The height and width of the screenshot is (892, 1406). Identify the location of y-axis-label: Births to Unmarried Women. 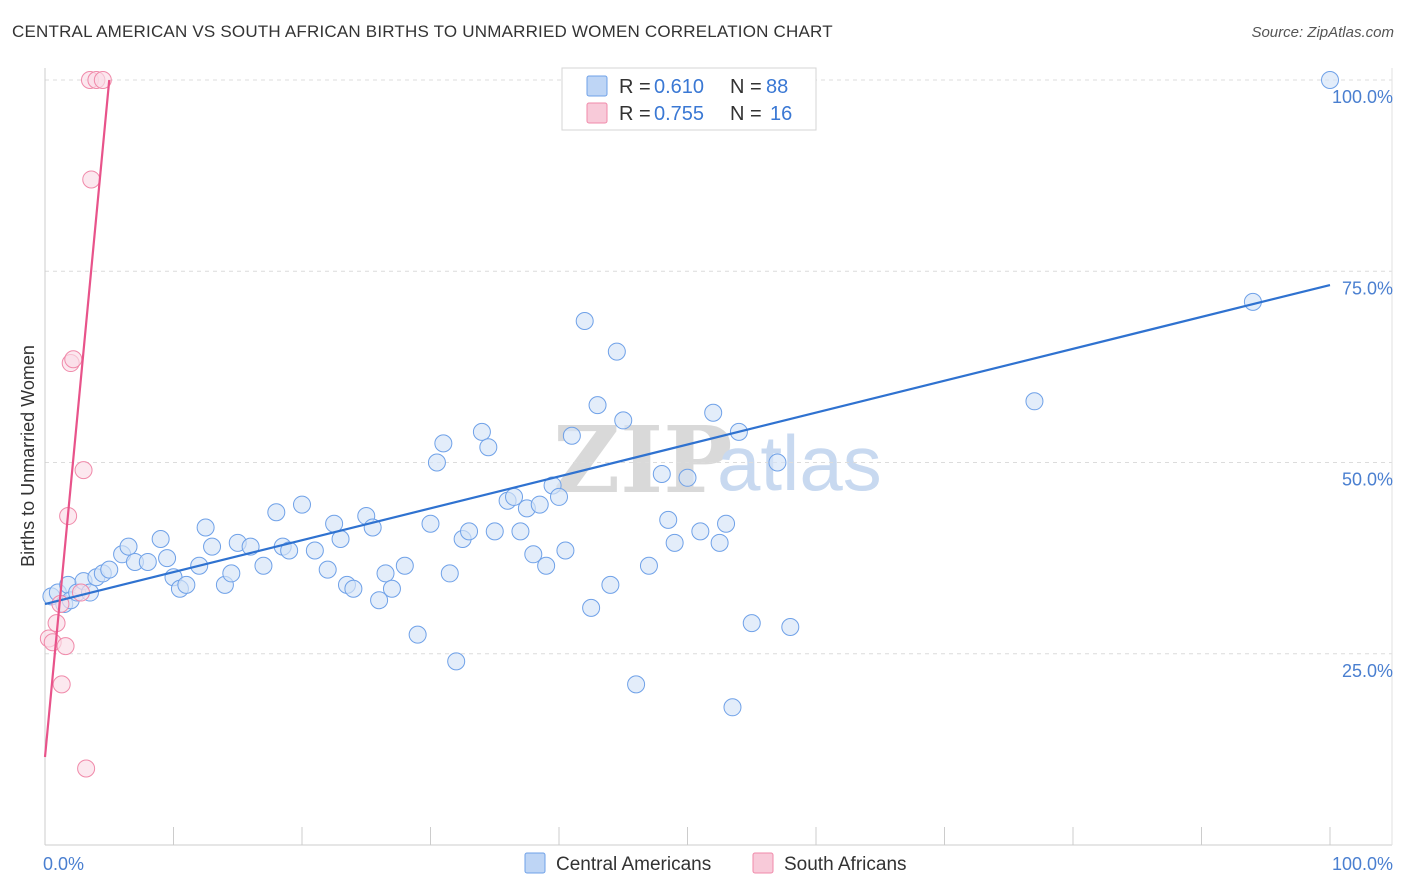
(28, 456).